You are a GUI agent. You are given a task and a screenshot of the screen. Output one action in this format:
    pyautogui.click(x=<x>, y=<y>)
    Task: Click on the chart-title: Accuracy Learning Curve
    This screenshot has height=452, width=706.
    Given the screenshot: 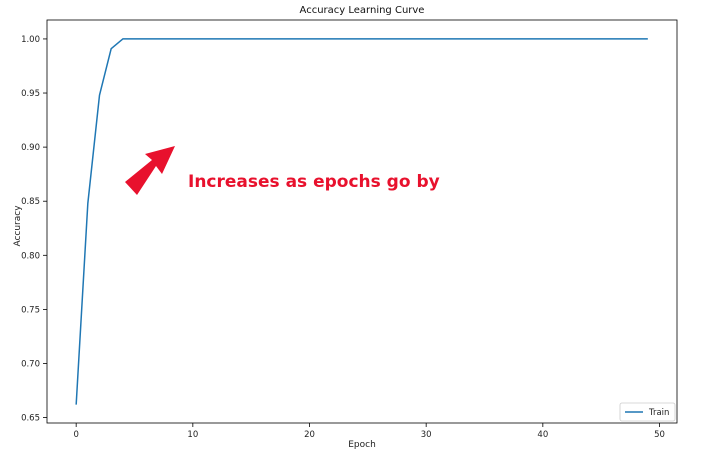 What is the action you would take?
    pyautogui.click(x=362, y=10)
    